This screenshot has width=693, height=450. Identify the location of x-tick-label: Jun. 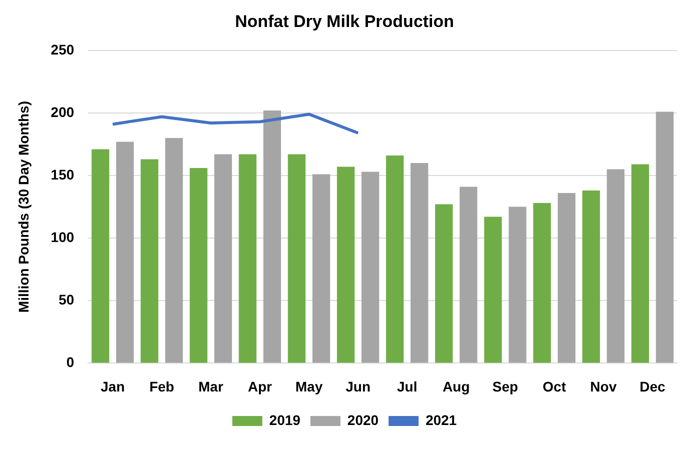
(358, 386).